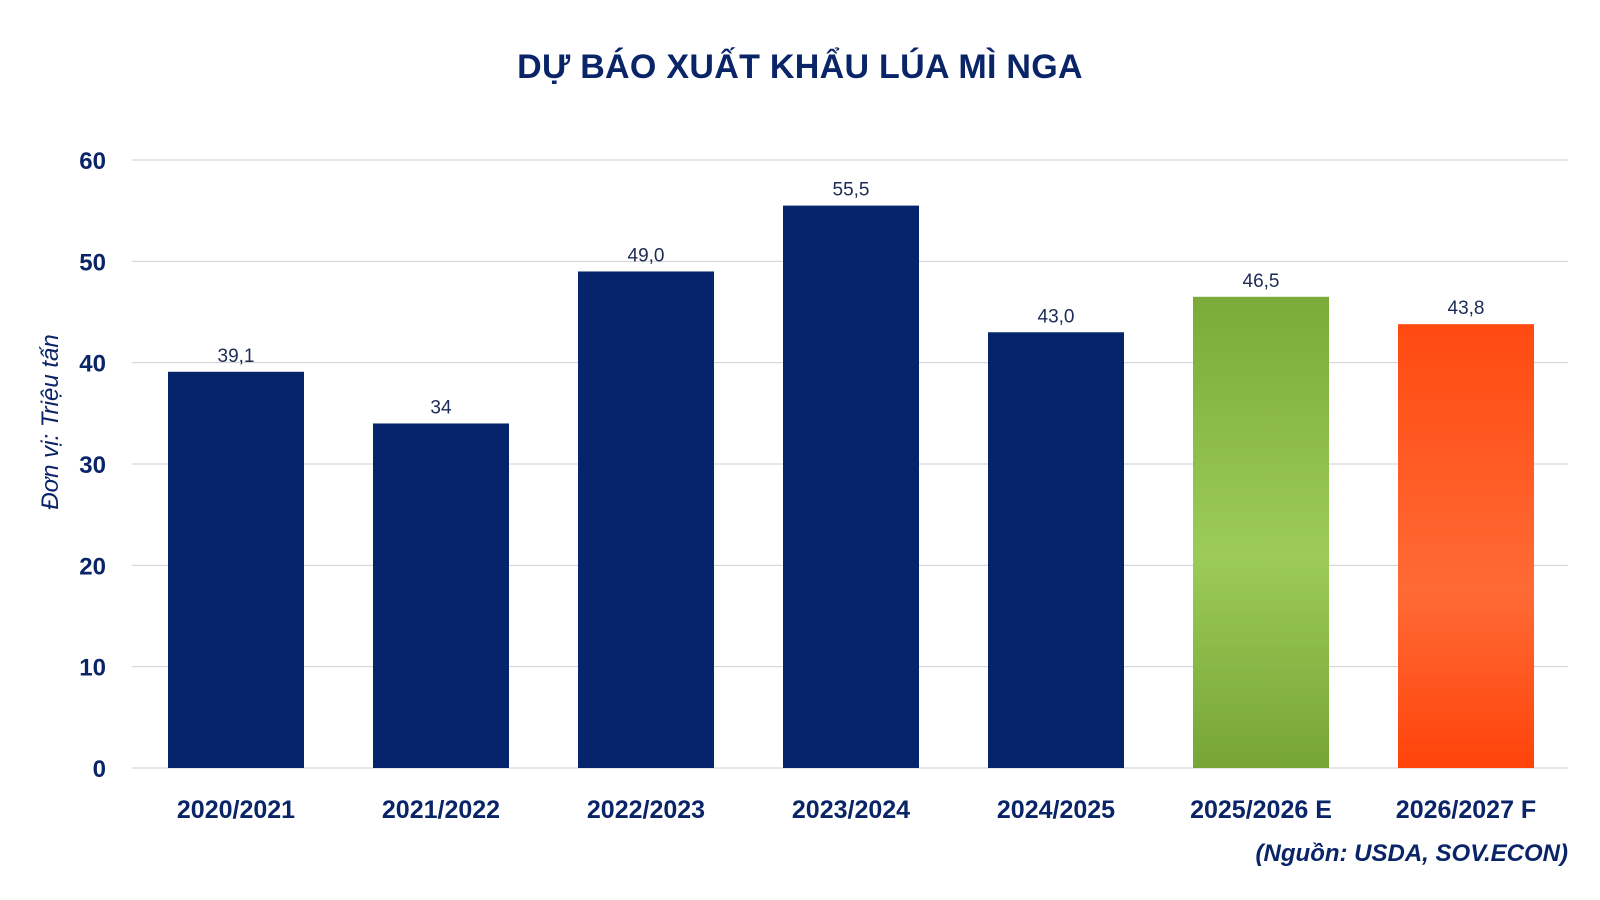  Describe the element at coordinates (1261, 810) in the screenshot. I see `x-category-label: 2025/2026 E` at that location.